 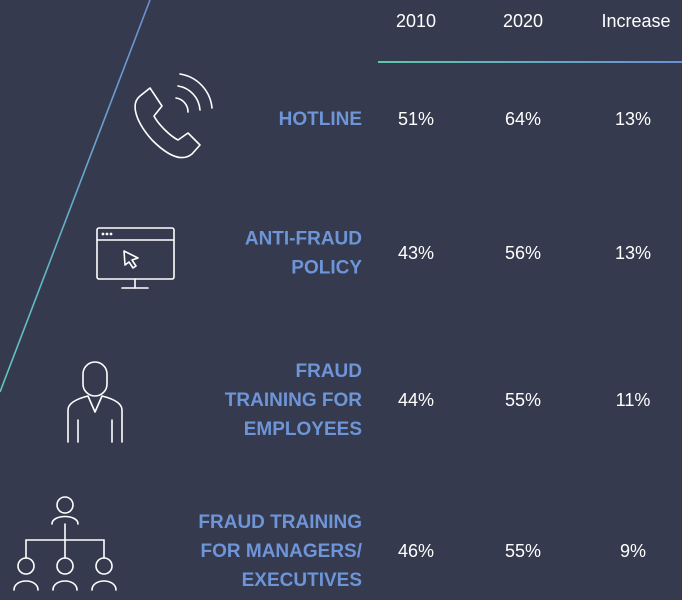 What do you see at coordinates (303, 239) in the screenshot?
I see `row-label: ANTI-FRAUD` at bounding box center [303, 239].